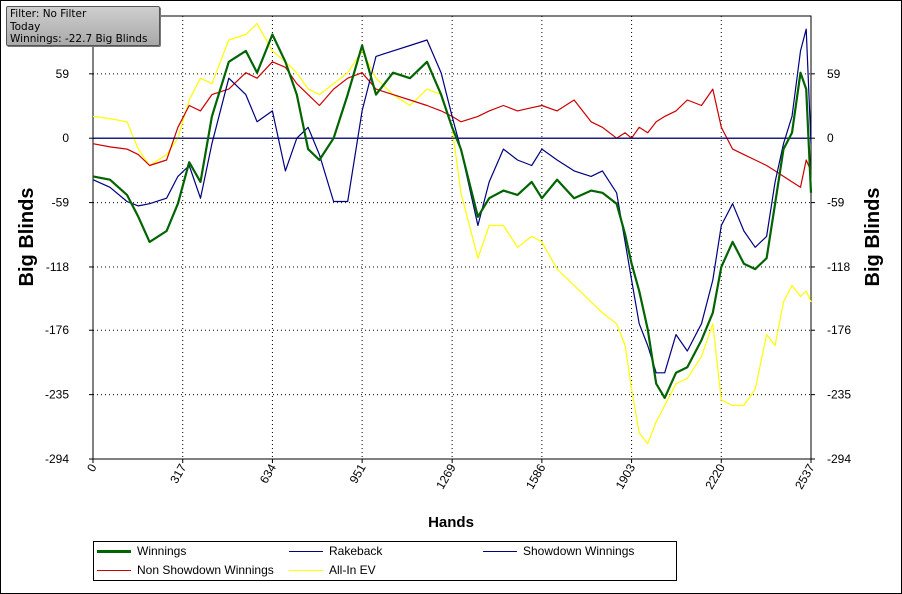 This screenshot has width=902, height=594. What do you see at coordinates (162, 551) in the screenshot?
I see `legend-label-winnings: Winnings` at bounding box center [162, 551].